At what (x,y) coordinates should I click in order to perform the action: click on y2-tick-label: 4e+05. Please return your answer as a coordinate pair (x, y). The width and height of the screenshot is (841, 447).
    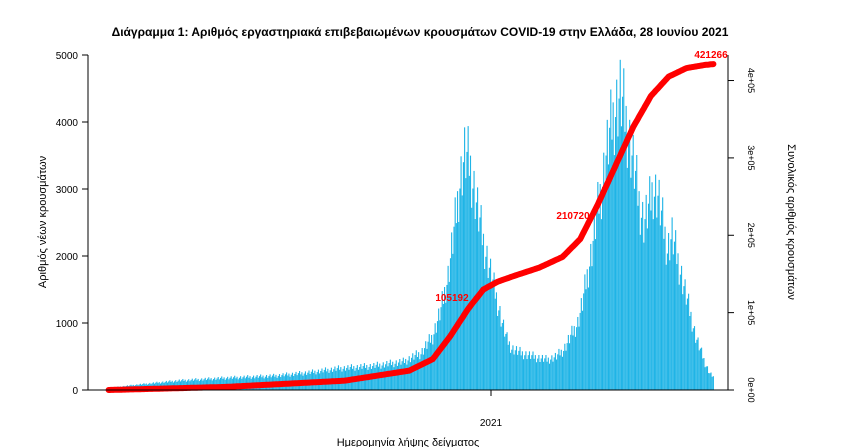
    Looking at the image, I should click on (751, 80).